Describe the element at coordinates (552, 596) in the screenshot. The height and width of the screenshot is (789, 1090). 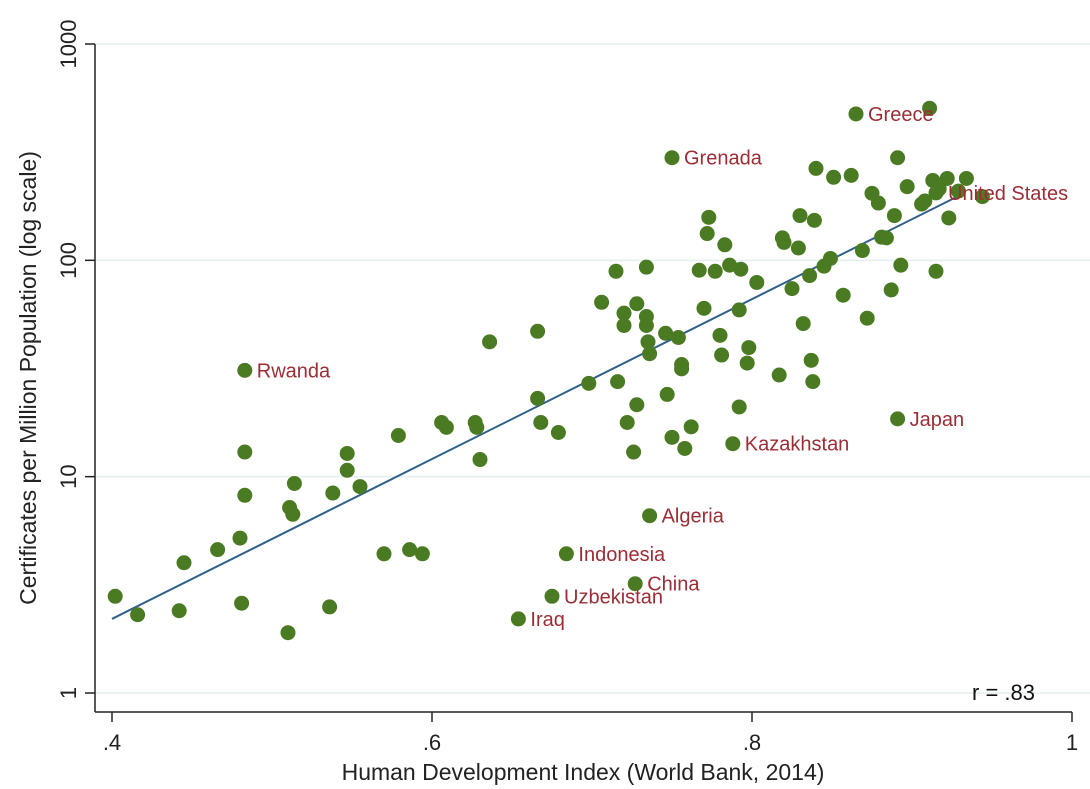
I see `point-uzbekistan` at that location.